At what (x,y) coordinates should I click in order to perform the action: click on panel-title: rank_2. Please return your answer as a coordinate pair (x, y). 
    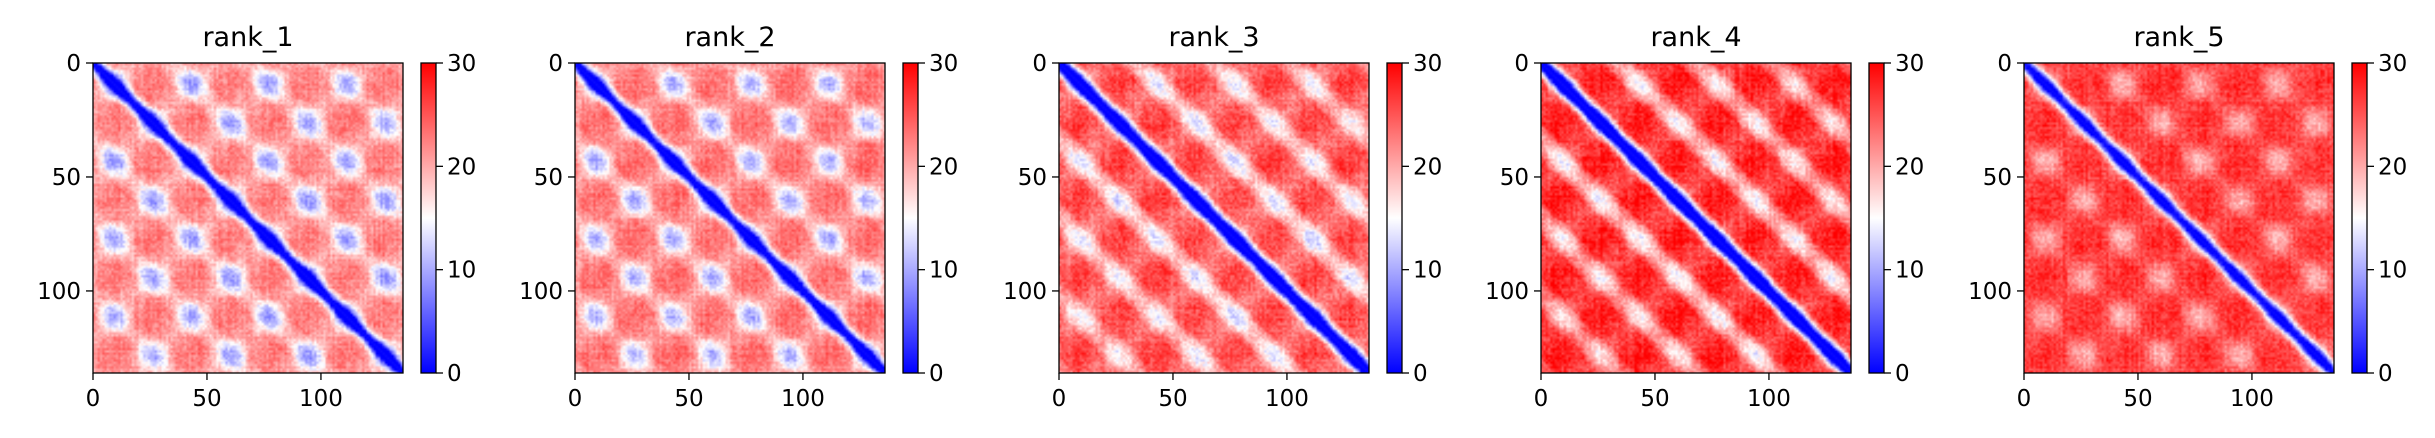
    Looking at the image, I should click on (729, 37).